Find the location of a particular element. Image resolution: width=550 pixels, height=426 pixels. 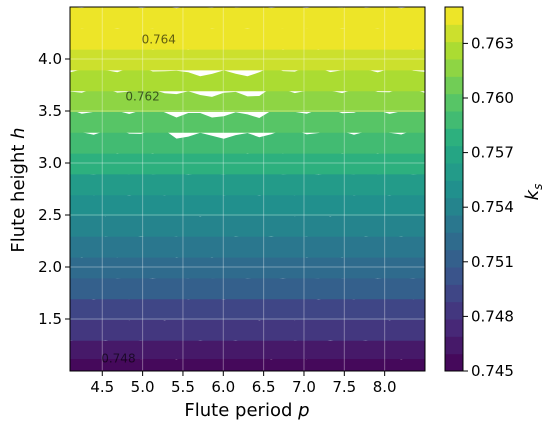

x-axis: 4.5 5.0 5.5 6.0 6.5 7.0 7.5 8.0 is located at coordinates (243, 383).